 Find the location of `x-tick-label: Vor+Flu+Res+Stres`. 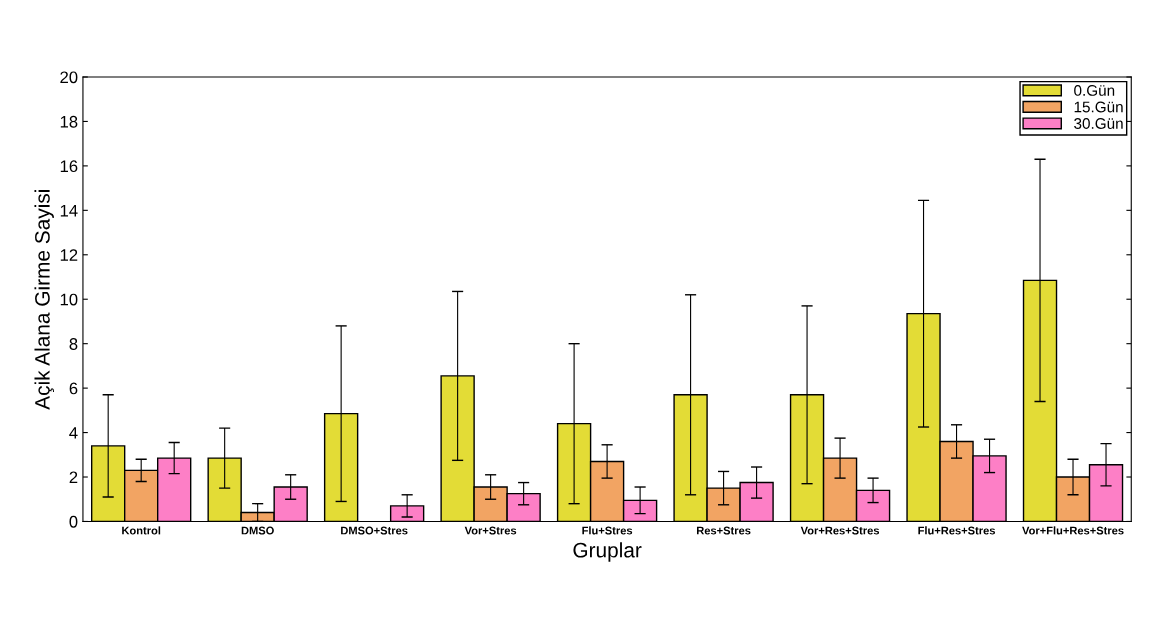

x-tick-label: Vor+Flu+Res+Stres is located at coordinates (1073, 530).